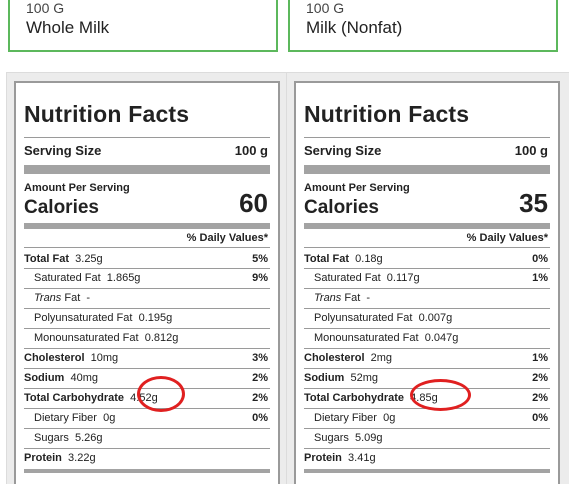 The width and height of the screenshot is (569, 484). Describe the element at coordinates (54, 358) in the screenshot. I see `nutrient-label: Cholesterol` at that location.